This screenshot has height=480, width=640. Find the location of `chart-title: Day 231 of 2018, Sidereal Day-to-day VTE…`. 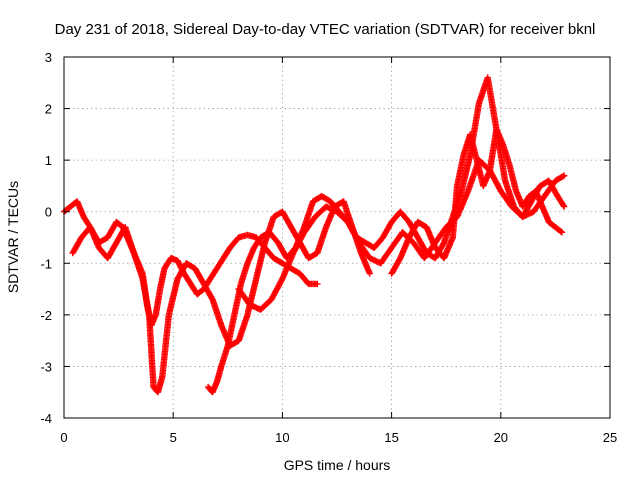

chart-title: Day 231 of 2018, Sidereal Day-to-day VTE… is located at coordinates (325, 29).